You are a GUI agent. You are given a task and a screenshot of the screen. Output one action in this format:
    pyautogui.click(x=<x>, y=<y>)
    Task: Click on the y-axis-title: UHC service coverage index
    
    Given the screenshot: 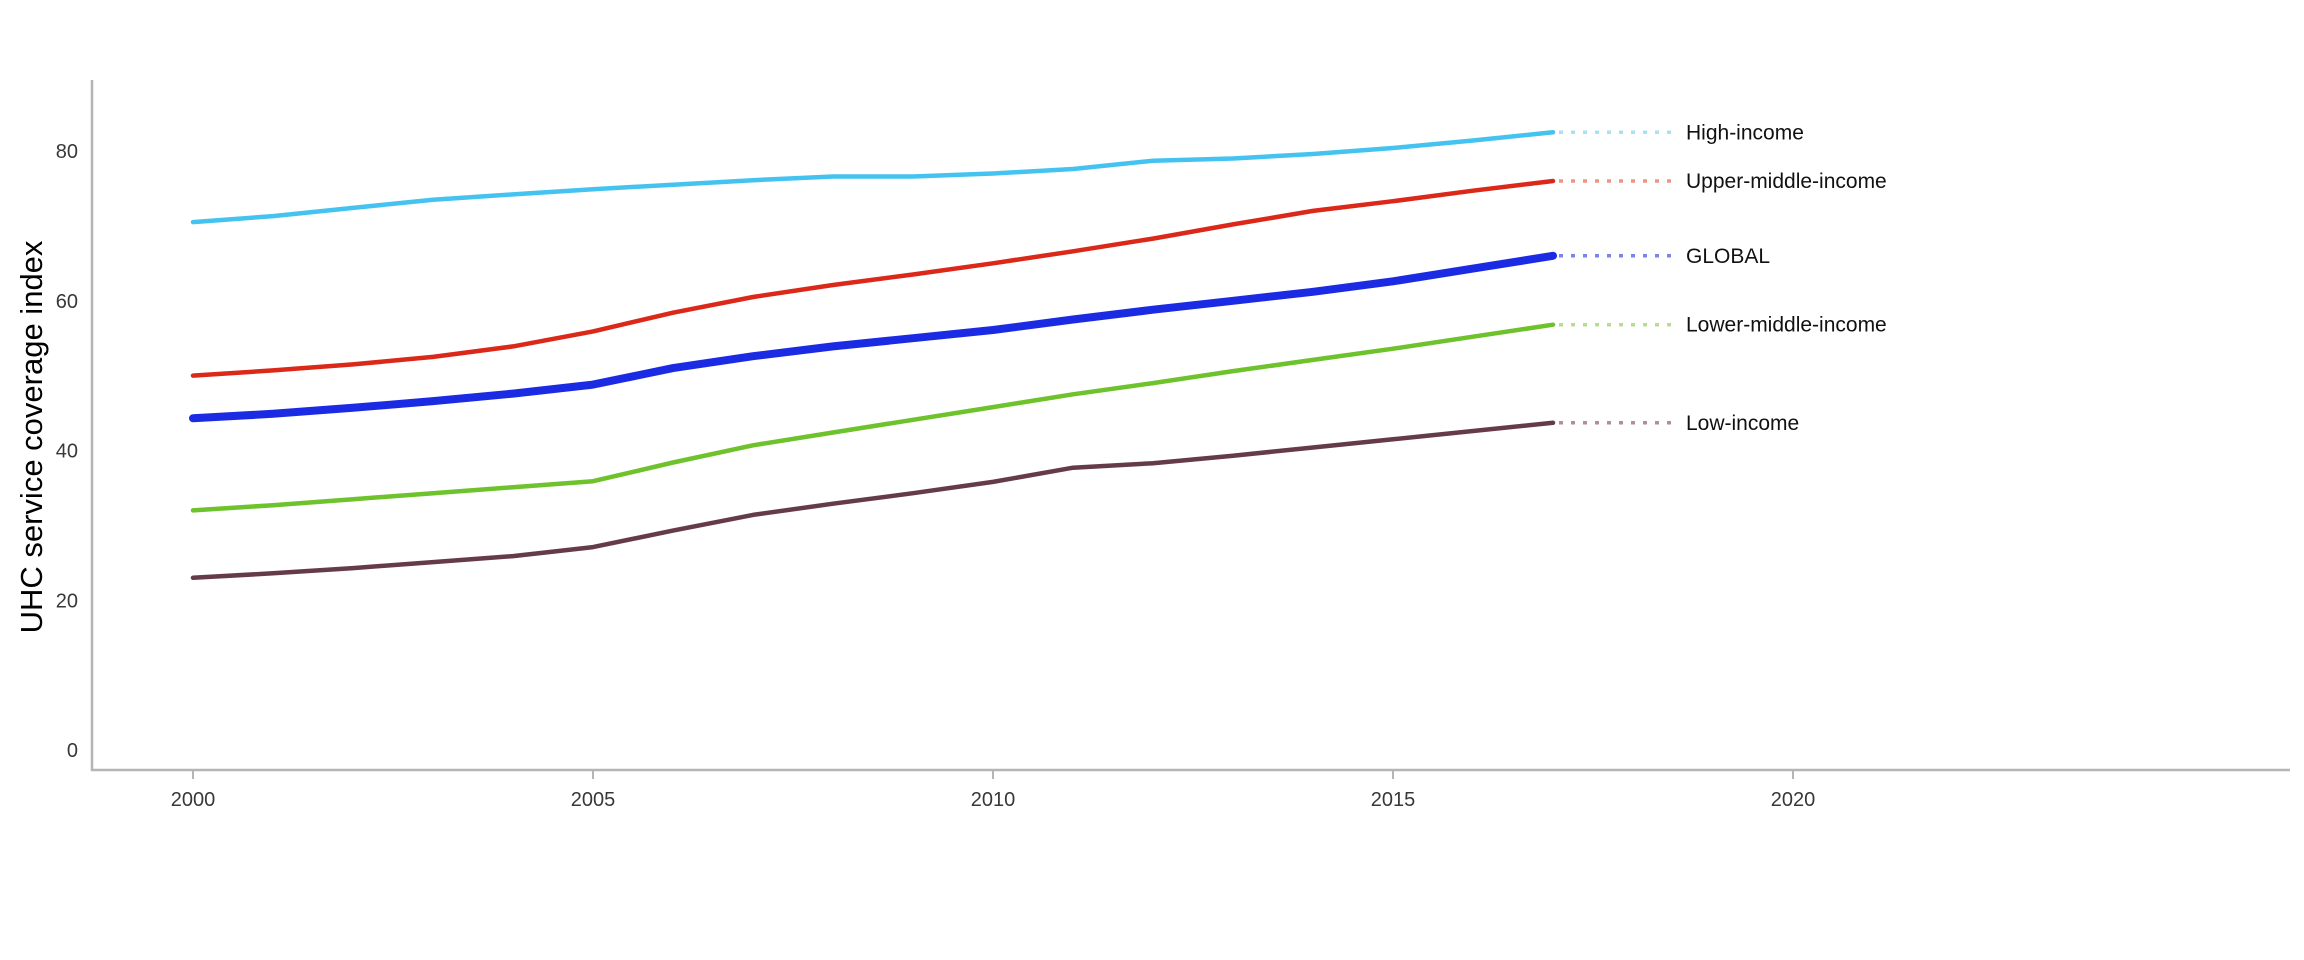 What is the action you would take?
    pyautogui.click(x=31, y=436)
    